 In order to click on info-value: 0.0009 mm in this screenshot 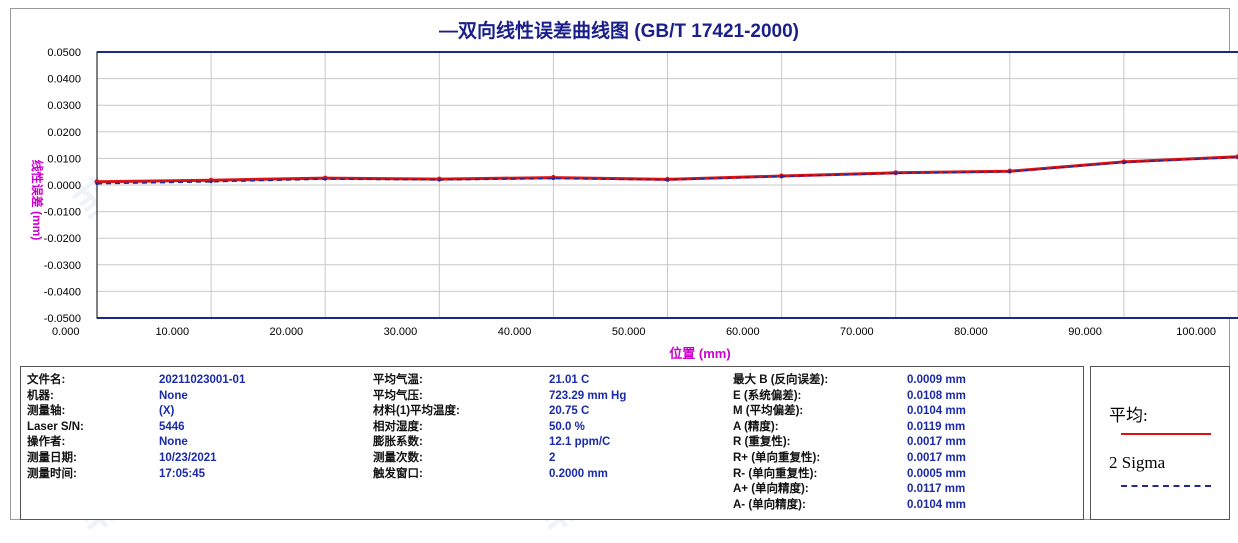, I will do `click(936, 380)`.